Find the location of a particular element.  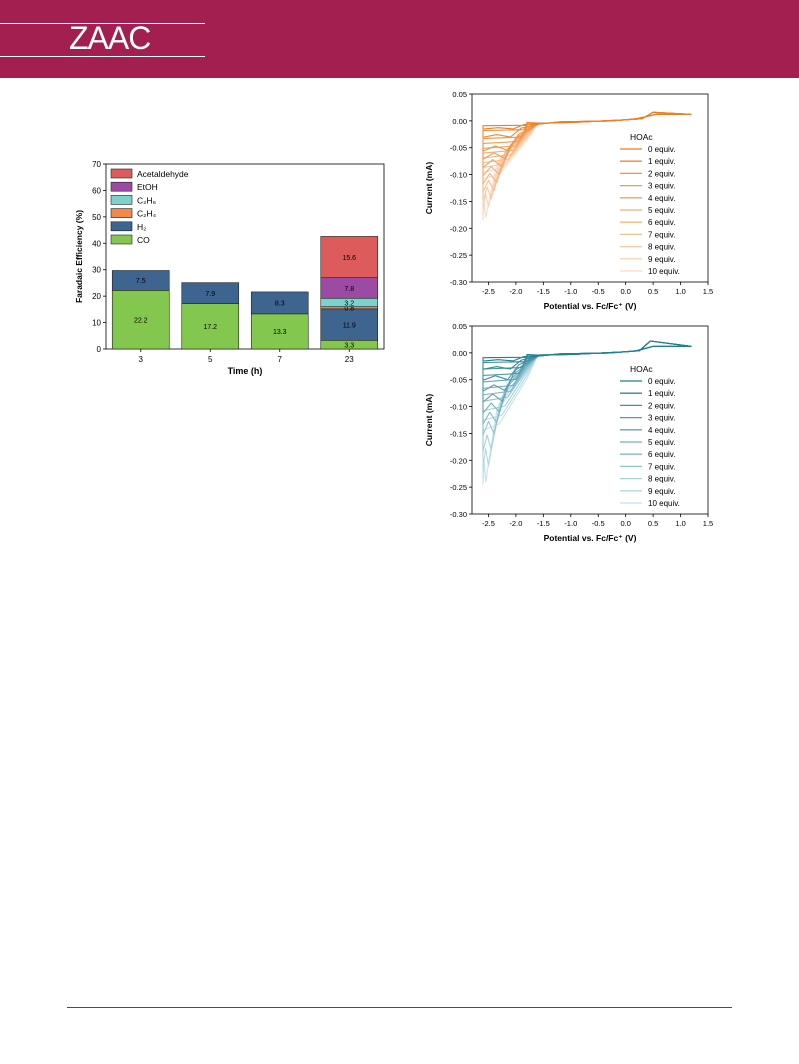

legend-label: 7 equiv. is located at coordinates (661, 234).